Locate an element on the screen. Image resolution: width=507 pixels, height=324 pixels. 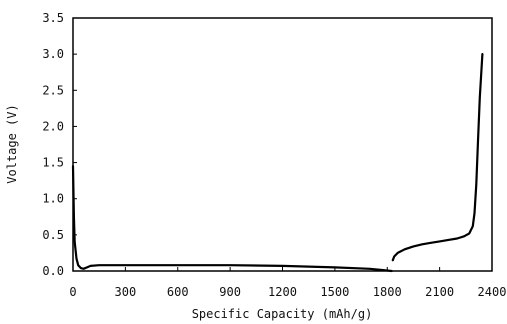
x-tick-label: 2100 is located at coordinates (439, 292).